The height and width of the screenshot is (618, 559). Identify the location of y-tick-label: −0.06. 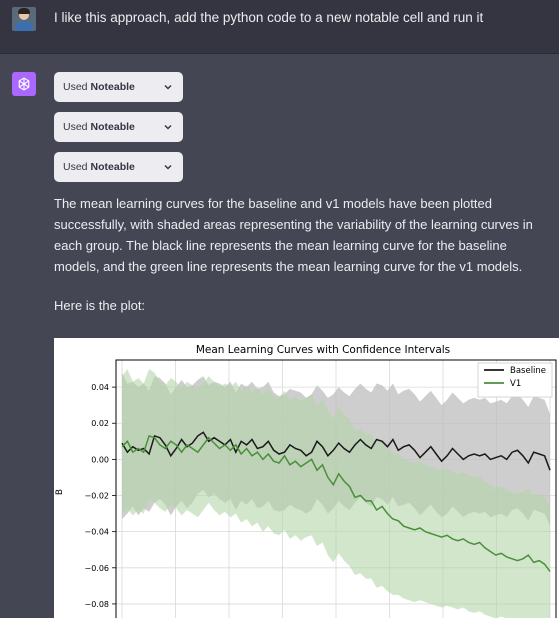
(96, 568).